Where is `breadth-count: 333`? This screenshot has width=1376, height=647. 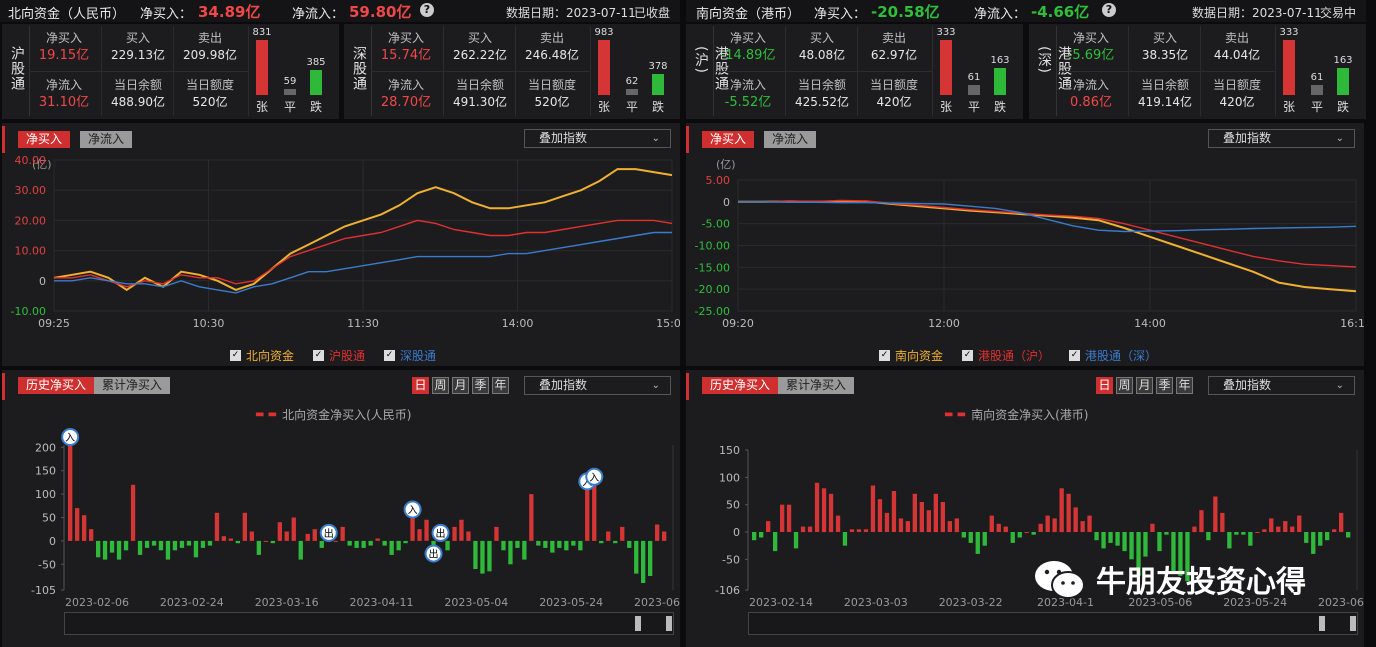
breadth-count: 333 is located at coordinates (1289, 32).